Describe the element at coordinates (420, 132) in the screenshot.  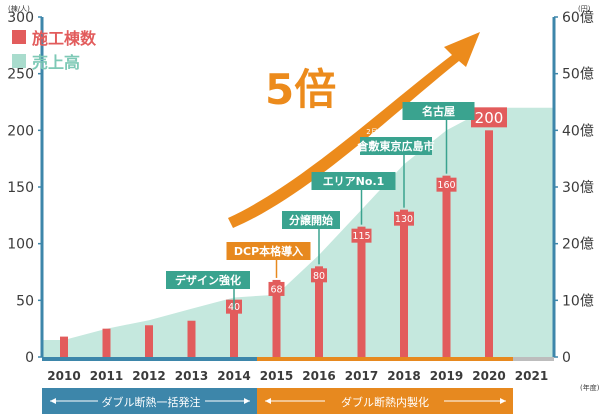
I see `milestone-month: 10月` at that location.